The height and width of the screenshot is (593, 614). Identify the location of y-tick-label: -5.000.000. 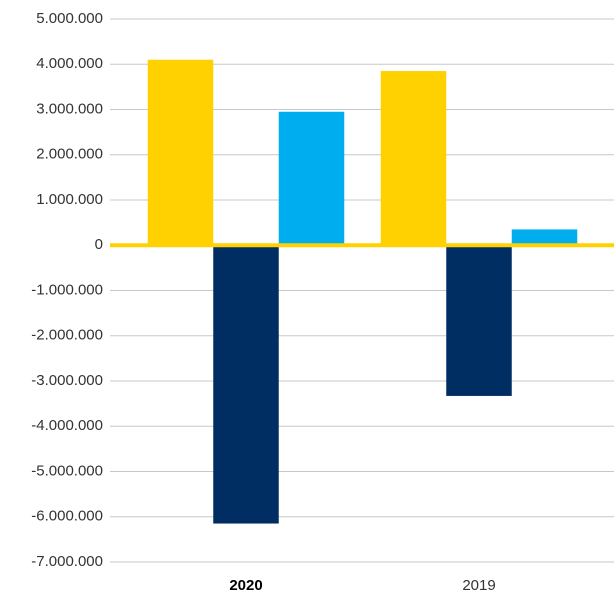
(67, 470).